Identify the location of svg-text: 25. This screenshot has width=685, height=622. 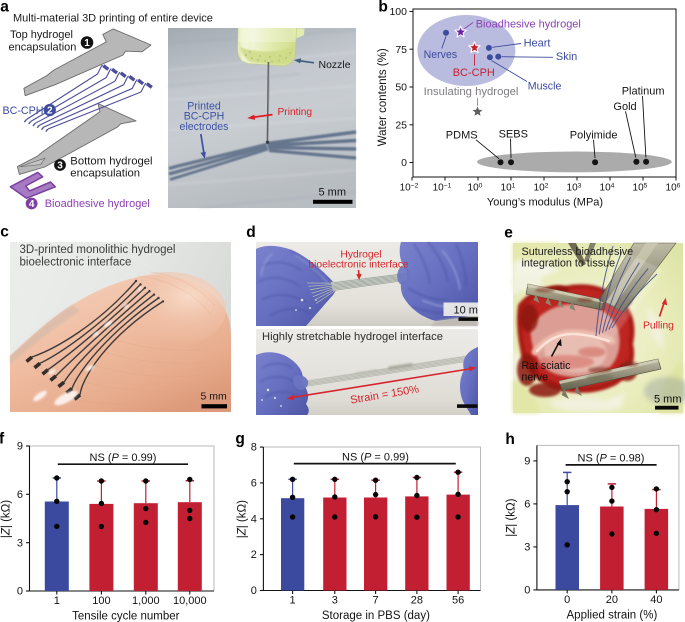
(401, 125).